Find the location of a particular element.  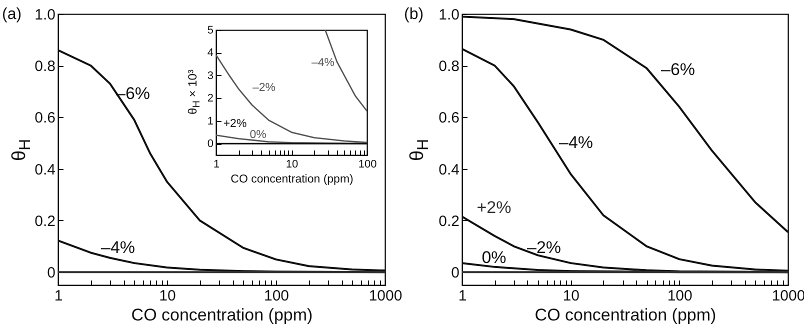

y-tick-label: 5 is located at coordinates (210, 30).